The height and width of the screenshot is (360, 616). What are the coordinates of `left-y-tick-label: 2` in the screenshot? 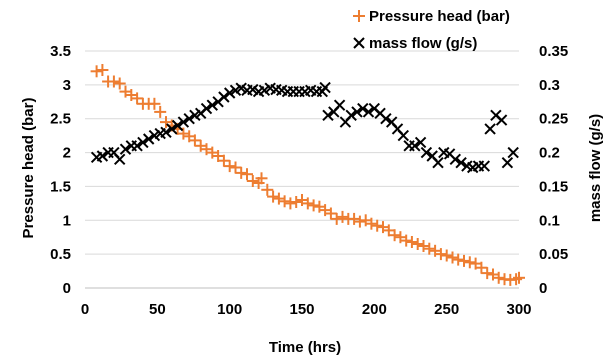 It's located at (67, 153).